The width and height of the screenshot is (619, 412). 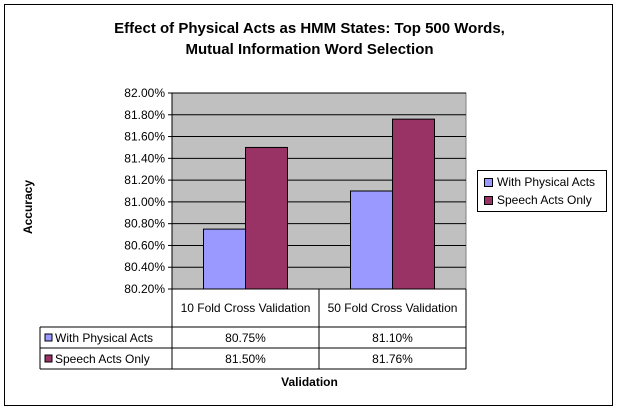 I want to click on legend-swatch-with-physical-acts, so click(x=488, y=183).